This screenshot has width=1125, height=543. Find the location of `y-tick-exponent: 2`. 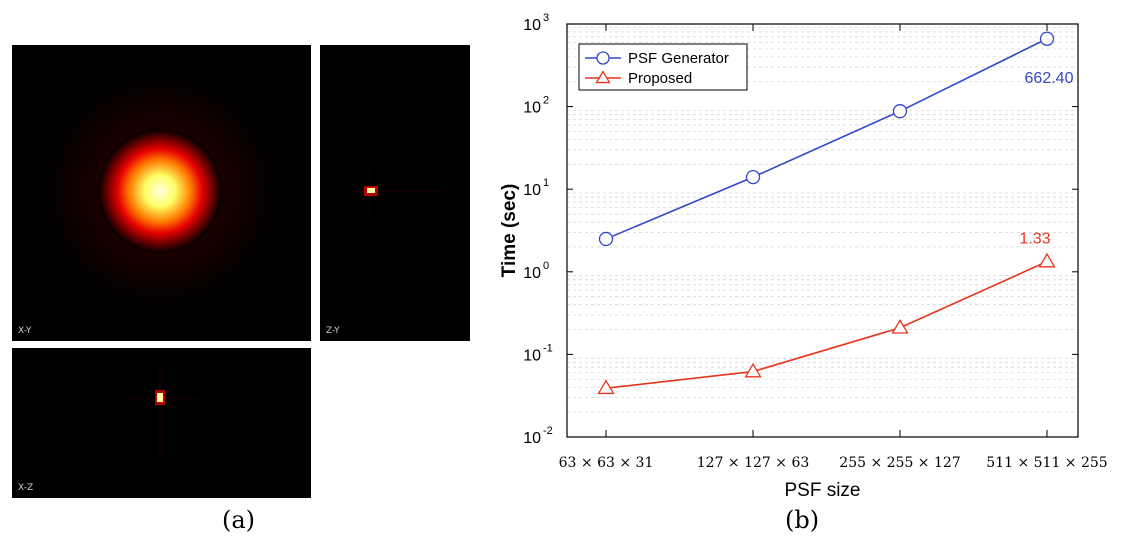

y-tick-exponent: 2 is located at coordinates (546, 101).